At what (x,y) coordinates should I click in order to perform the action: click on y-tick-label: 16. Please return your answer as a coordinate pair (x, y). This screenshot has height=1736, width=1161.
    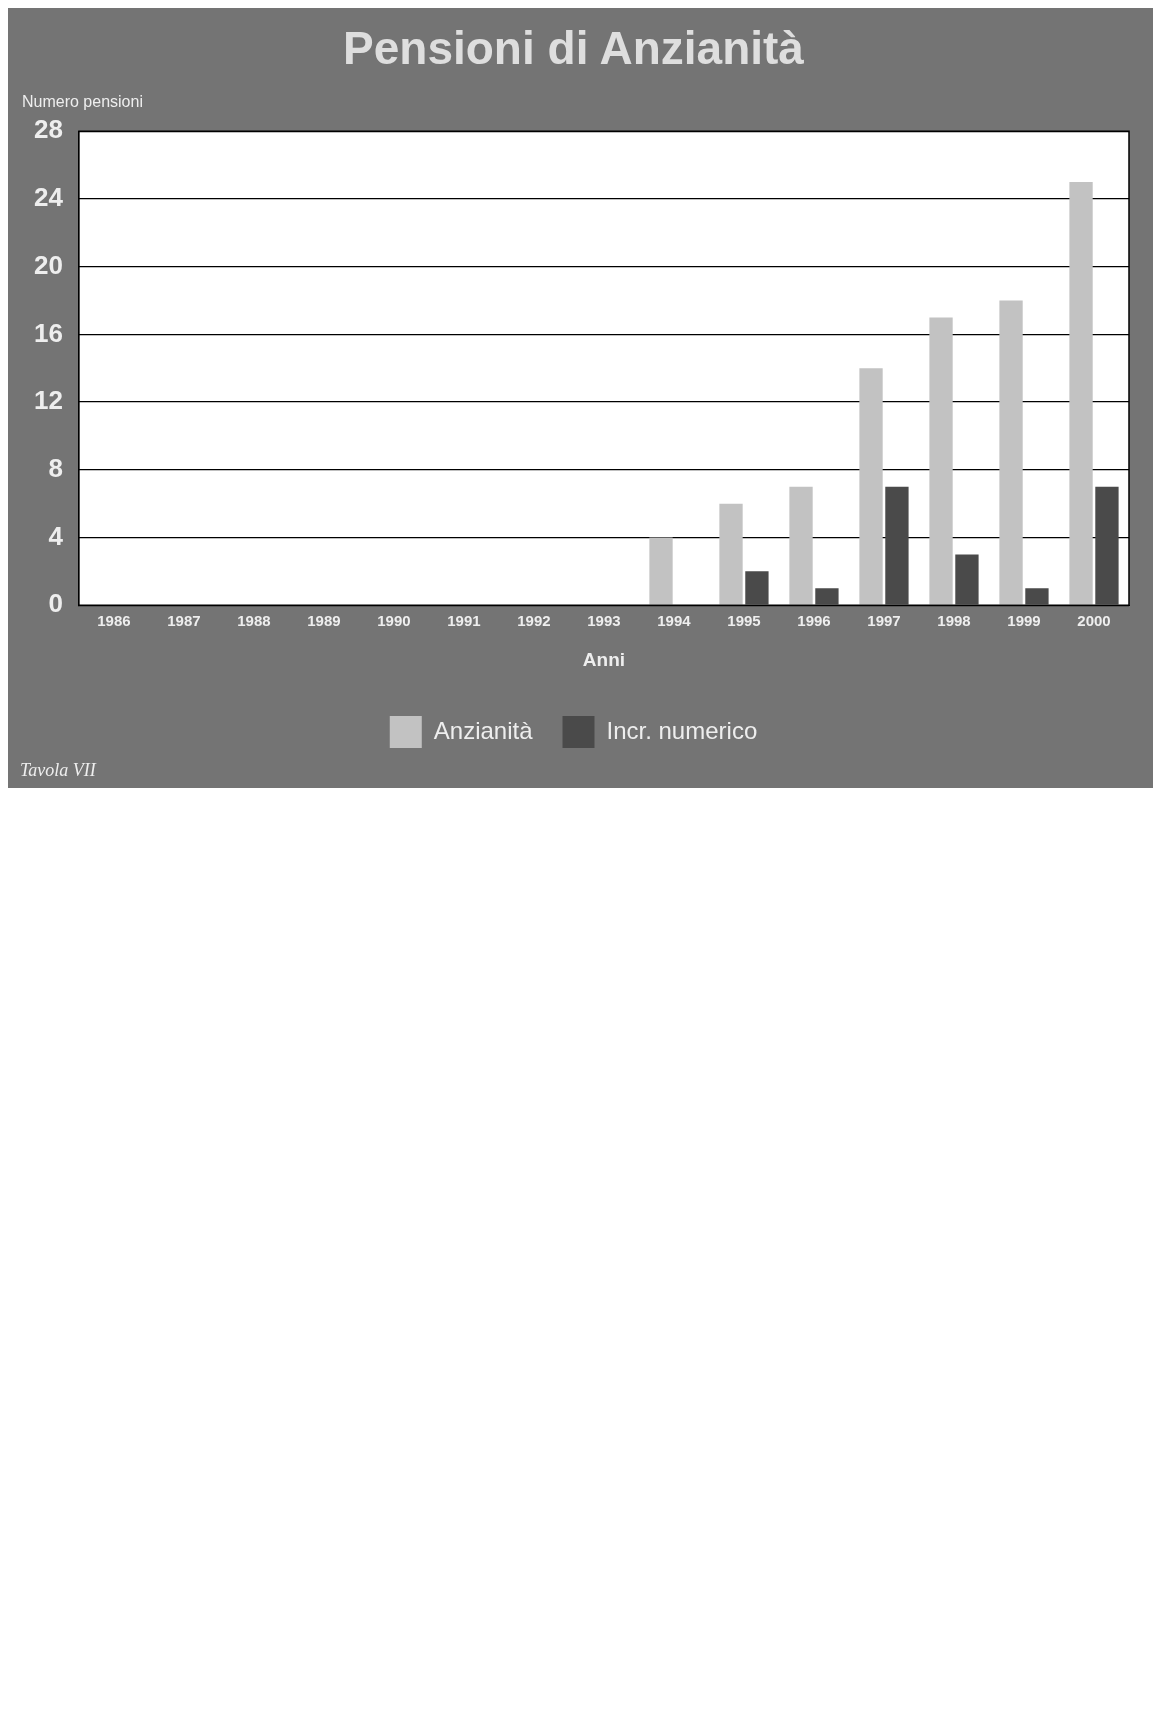
    Looking at the image, I should click on (48, 332).